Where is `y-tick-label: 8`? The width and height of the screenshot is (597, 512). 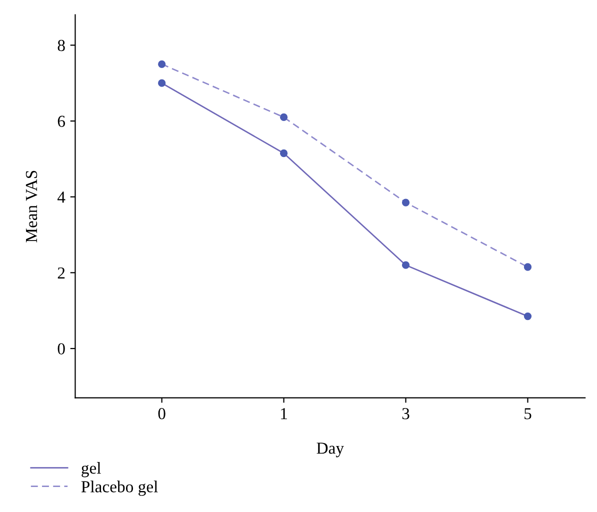
y-tick-label: 8 is located at coordinates (61, 46).